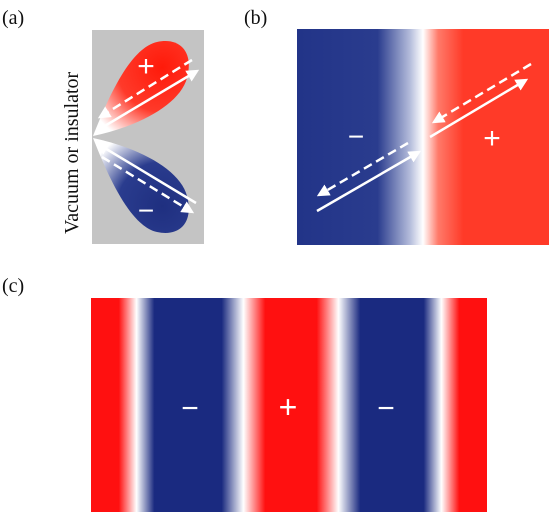  I want to click on panel-c-minus-sign-right: −, so click(386, 408).